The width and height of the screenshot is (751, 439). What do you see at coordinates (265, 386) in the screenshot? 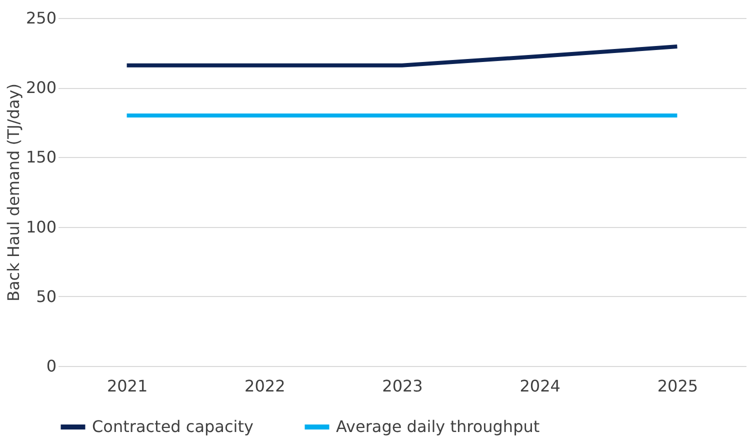
I see `x-tick-label: 2022` at bounding box center [265, 386].